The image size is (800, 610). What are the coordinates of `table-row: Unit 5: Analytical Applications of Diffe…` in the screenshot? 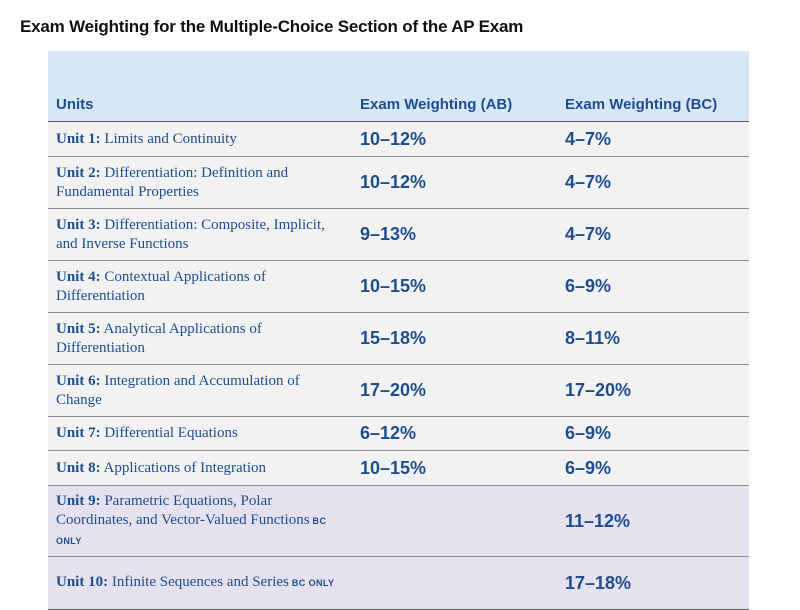 It's located at (398, 338).